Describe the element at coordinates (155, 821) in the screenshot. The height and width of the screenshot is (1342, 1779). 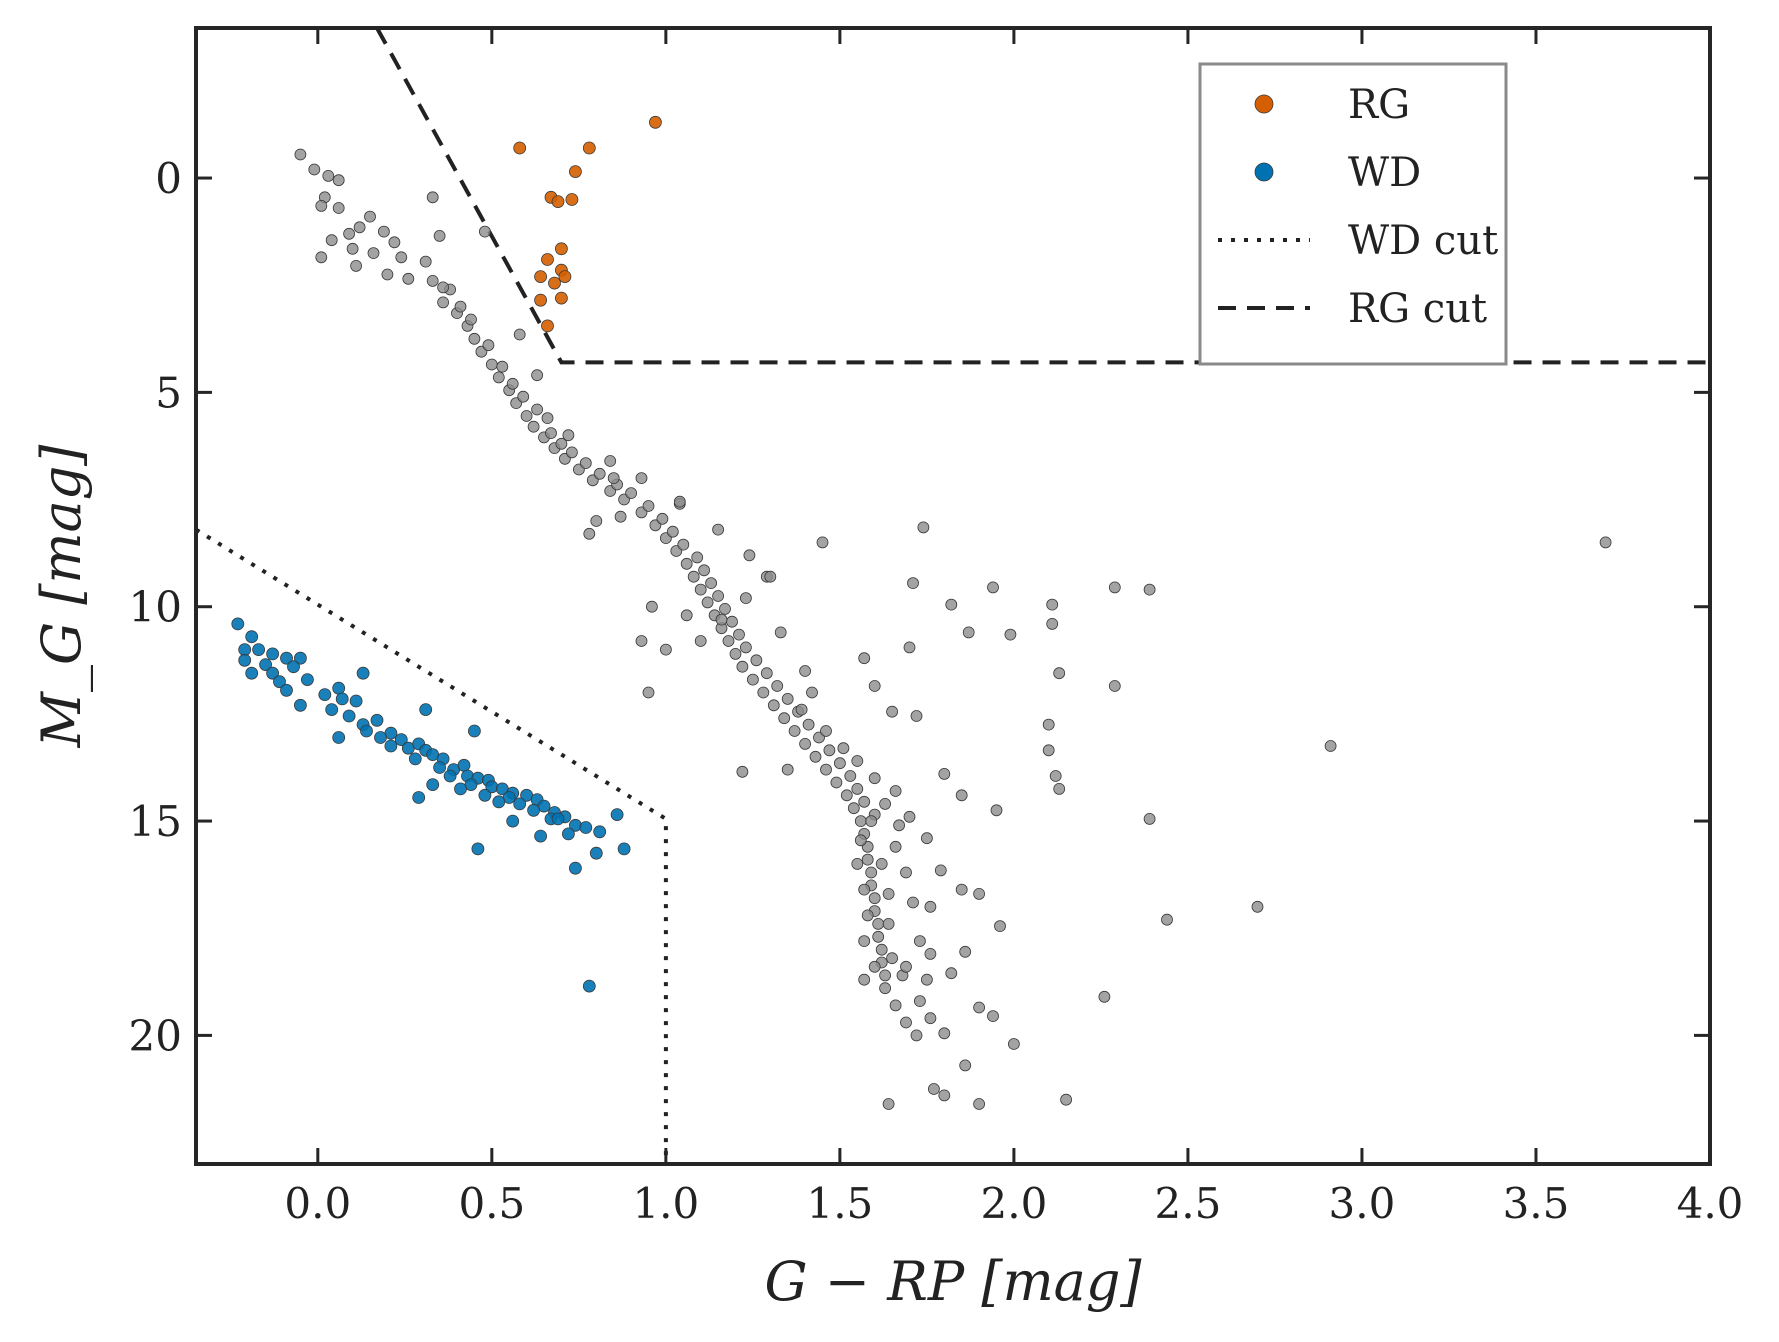
I see `y-tick-label: 15` at that location.